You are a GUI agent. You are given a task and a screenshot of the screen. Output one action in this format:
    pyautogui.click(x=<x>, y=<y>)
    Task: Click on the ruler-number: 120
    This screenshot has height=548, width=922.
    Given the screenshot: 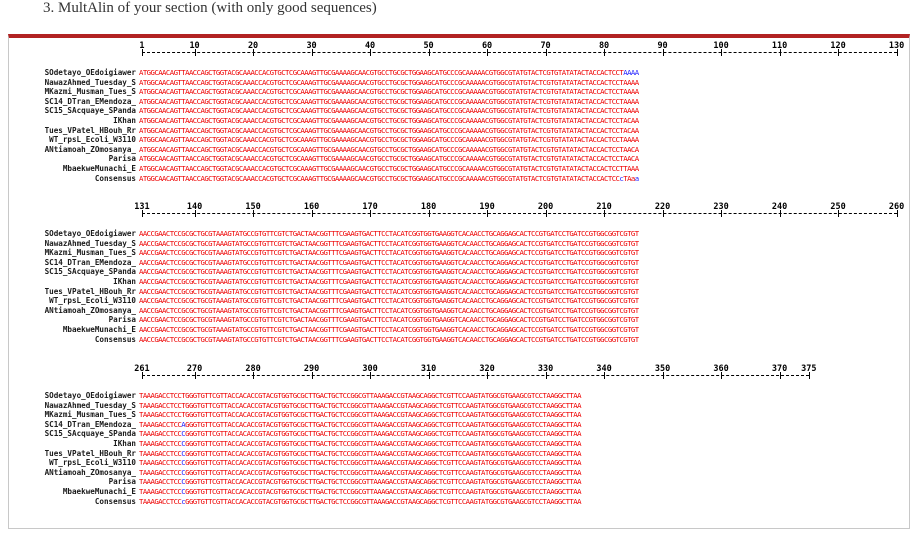 What is the action you would take?
    pyautogui.click(x=838, y=46)
    